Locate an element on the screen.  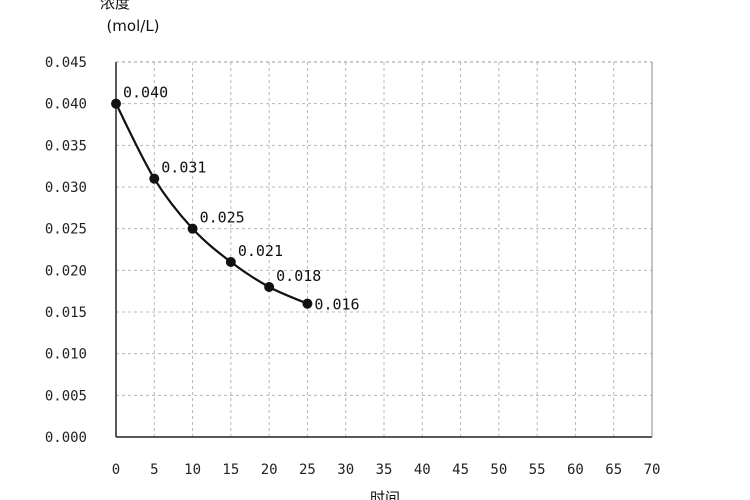
y-tick-label: 0.045 is located at coordinates (66, 63).